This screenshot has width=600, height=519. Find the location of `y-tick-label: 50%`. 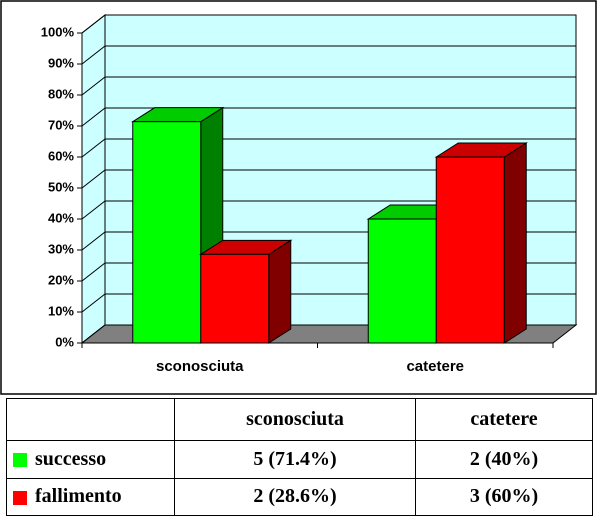

y-tick-label: 50% is located at coordinates (61, 186).